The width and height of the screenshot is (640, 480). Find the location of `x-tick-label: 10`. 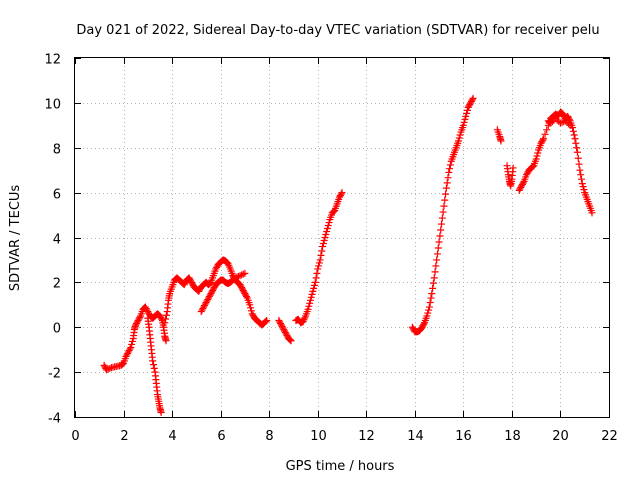

x-tick-label: 10 is located at coordinates (318, 436).